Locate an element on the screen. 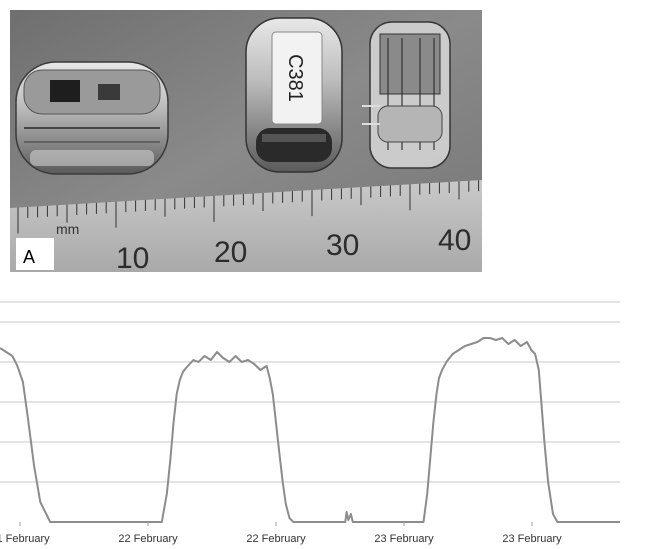 Image resolution: width=649 pixels, height=549 pixels. ruler-unit: mm is located at coordinates (67, 229).